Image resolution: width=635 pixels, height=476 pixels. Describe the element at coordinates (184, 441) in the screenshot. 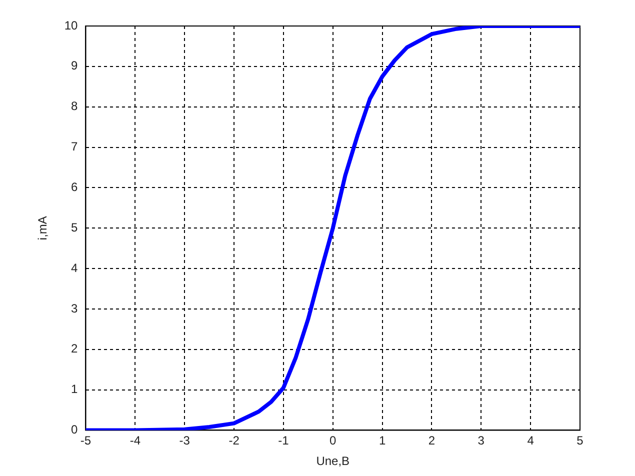

I see `x-tick-label: -3` at that location.